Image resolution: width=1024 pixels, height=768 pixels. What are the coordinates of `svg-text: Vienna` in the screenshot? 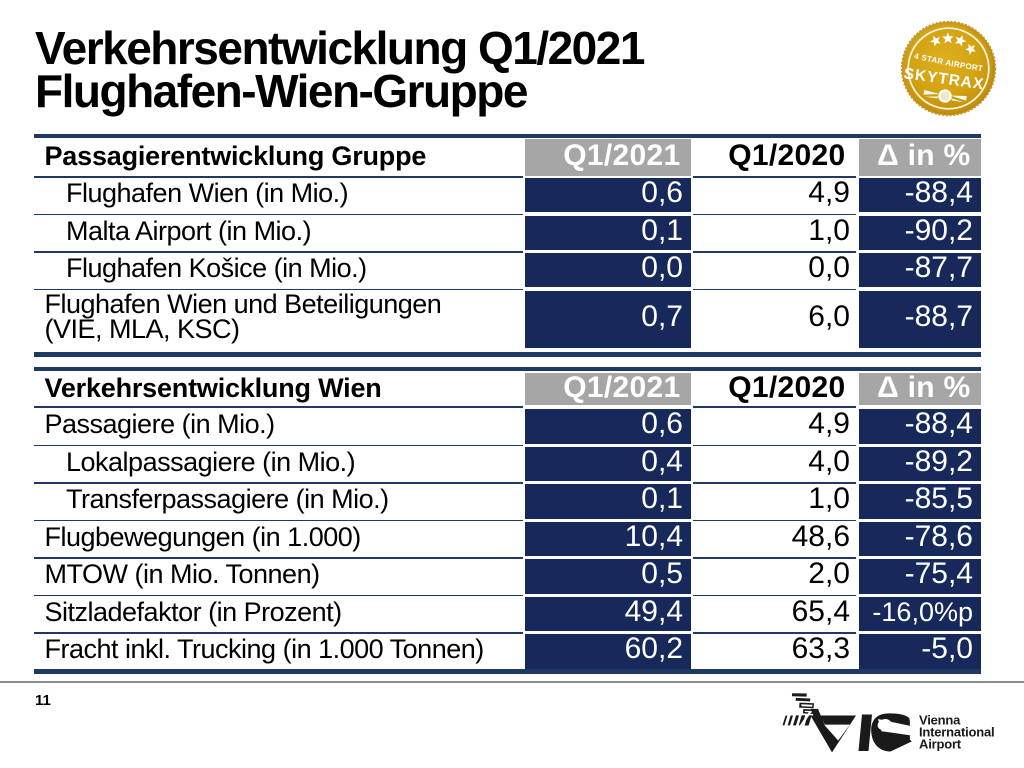 It's located at (940, 720).